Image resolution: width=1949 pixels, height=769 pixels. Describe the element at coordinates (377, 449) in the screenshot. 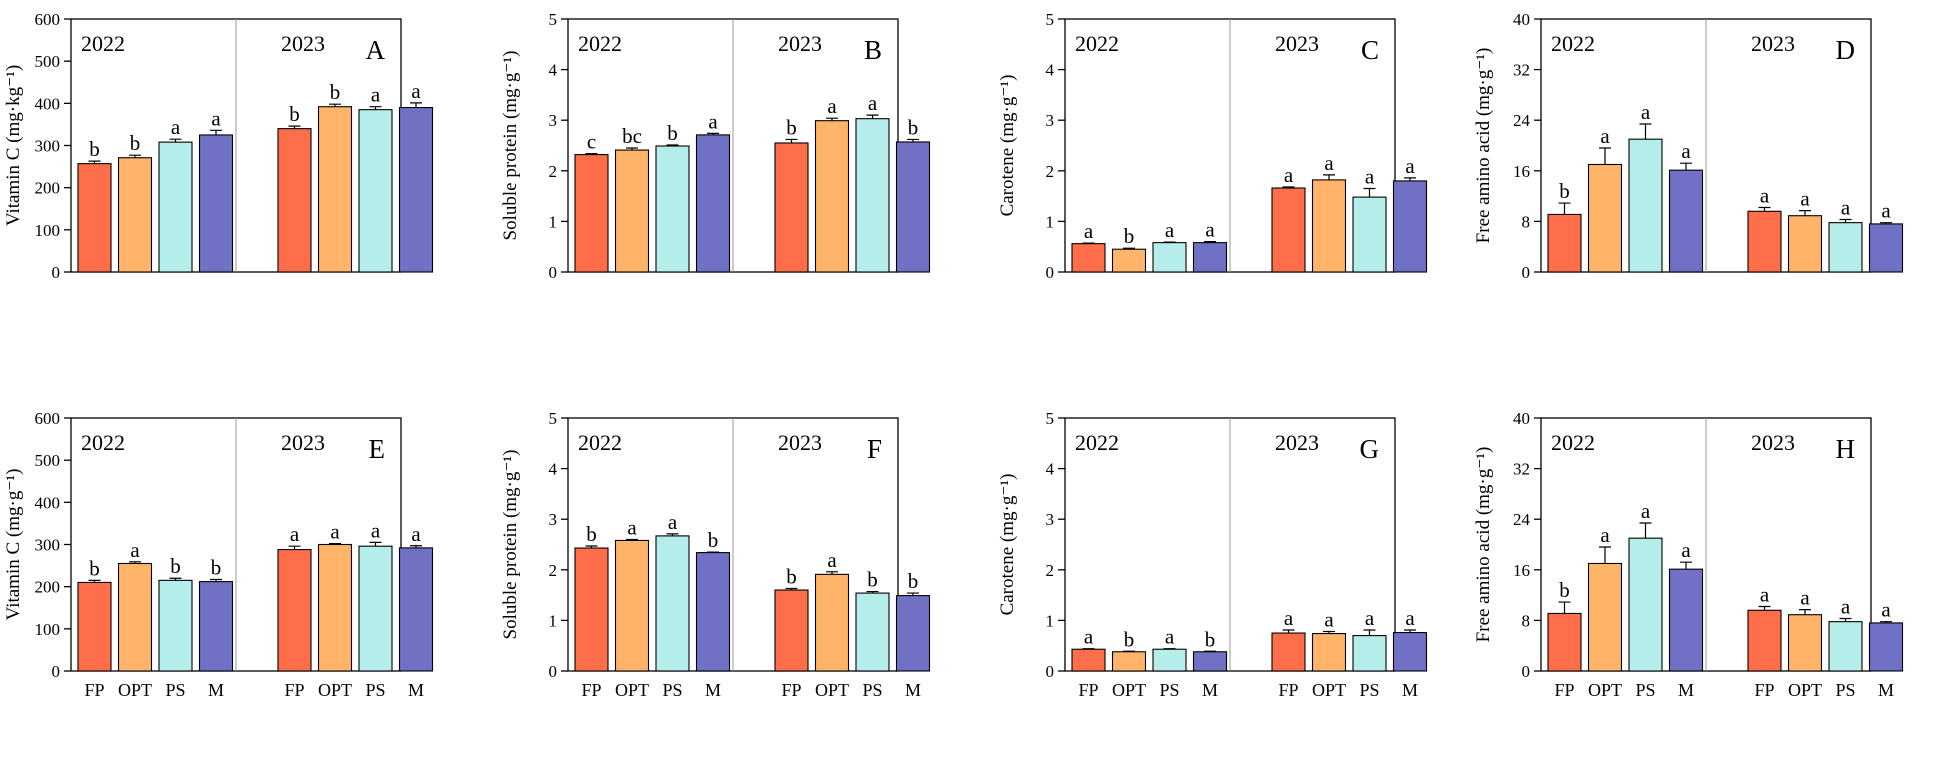

I see `panel-letter: E` at that location.